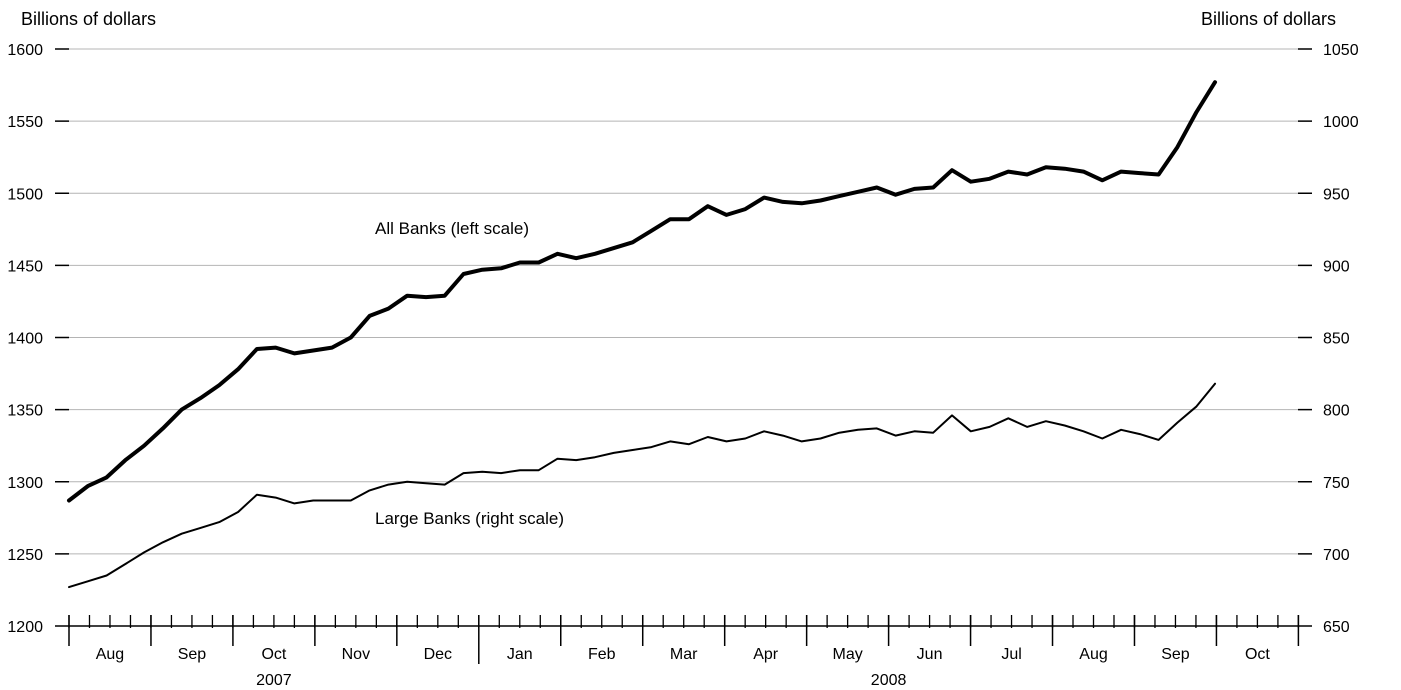  What do you see at coordinates (766, 654) in the screenshot?
I see `month-label: Apr` at bounding box center [766, 654].